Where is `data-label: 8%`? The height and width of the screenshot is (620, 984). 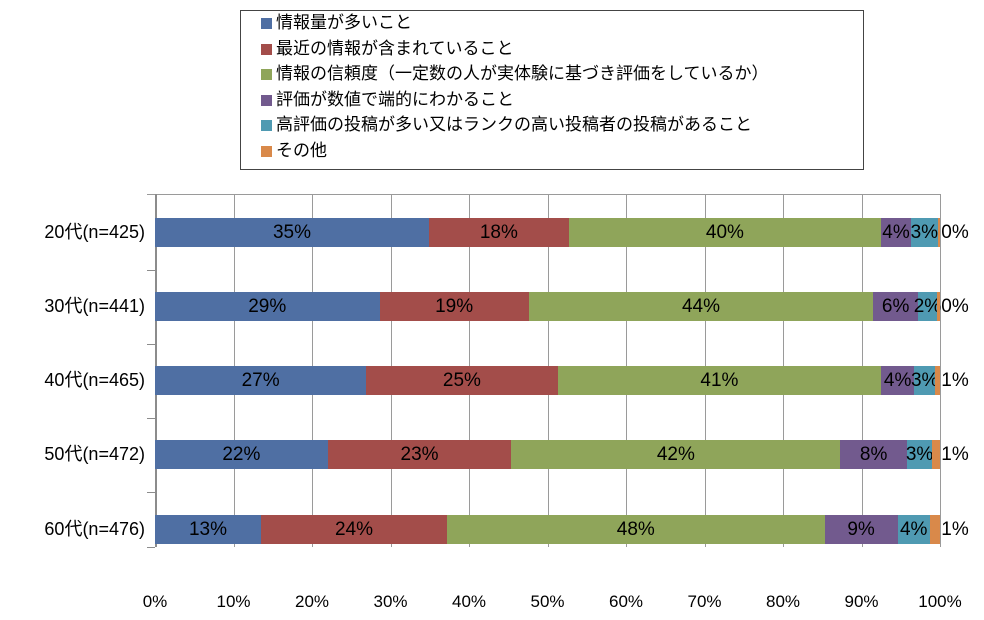 data-label: 8% is located at coordinates (873, 454).